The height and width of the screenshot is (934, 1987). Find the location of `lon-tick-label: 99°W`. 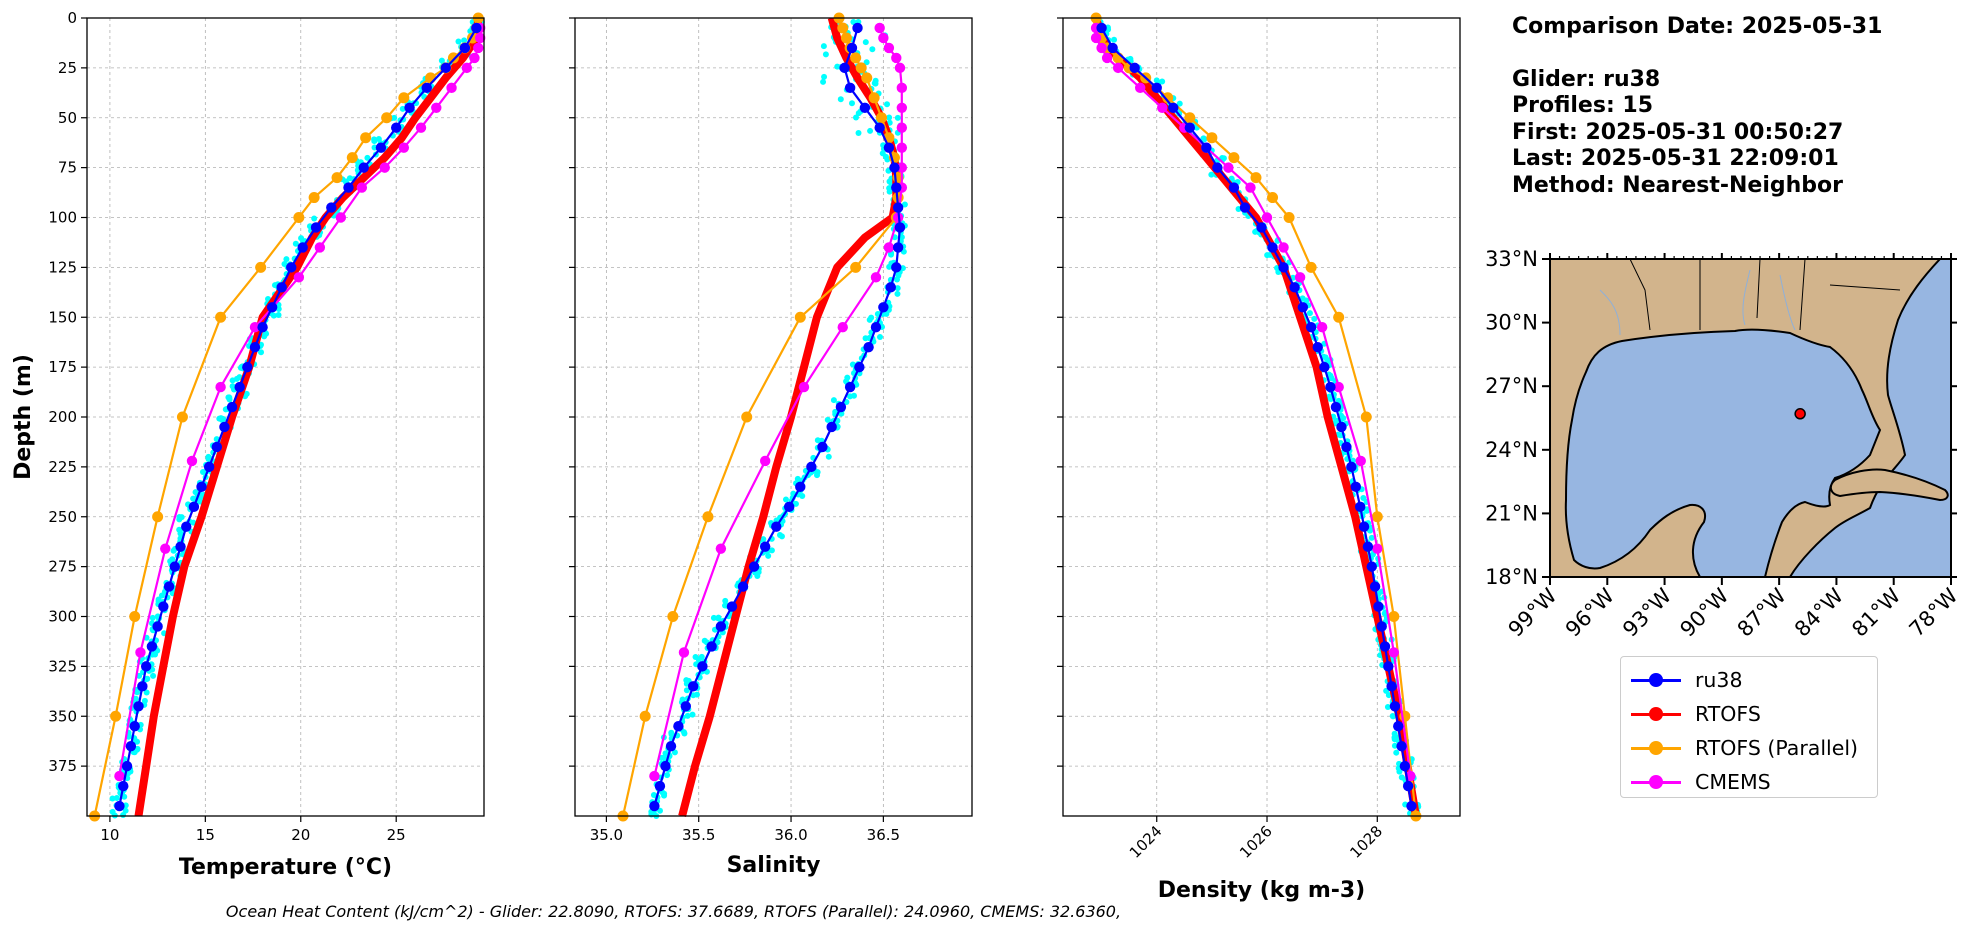

lon-tick-label: 99°W is located at coordinates (1533, 612).